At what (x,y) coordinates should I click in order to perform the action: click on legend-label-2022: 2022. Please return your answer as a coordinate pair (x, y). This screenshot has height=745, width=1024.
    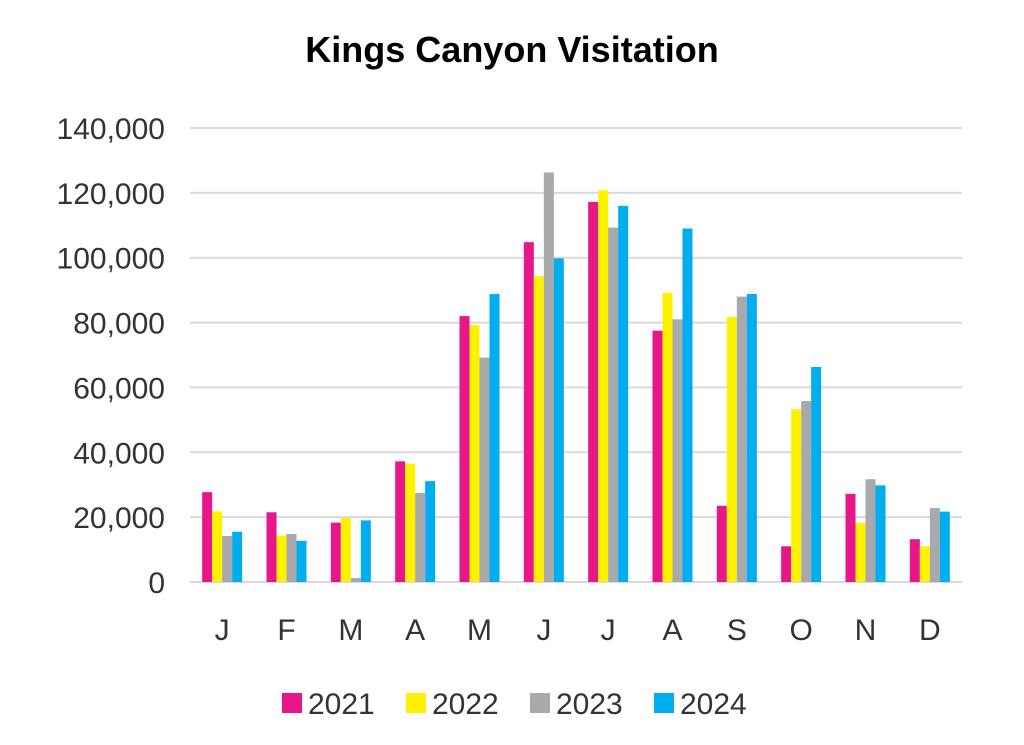
    Looking at the image, I should click on (465, 704).